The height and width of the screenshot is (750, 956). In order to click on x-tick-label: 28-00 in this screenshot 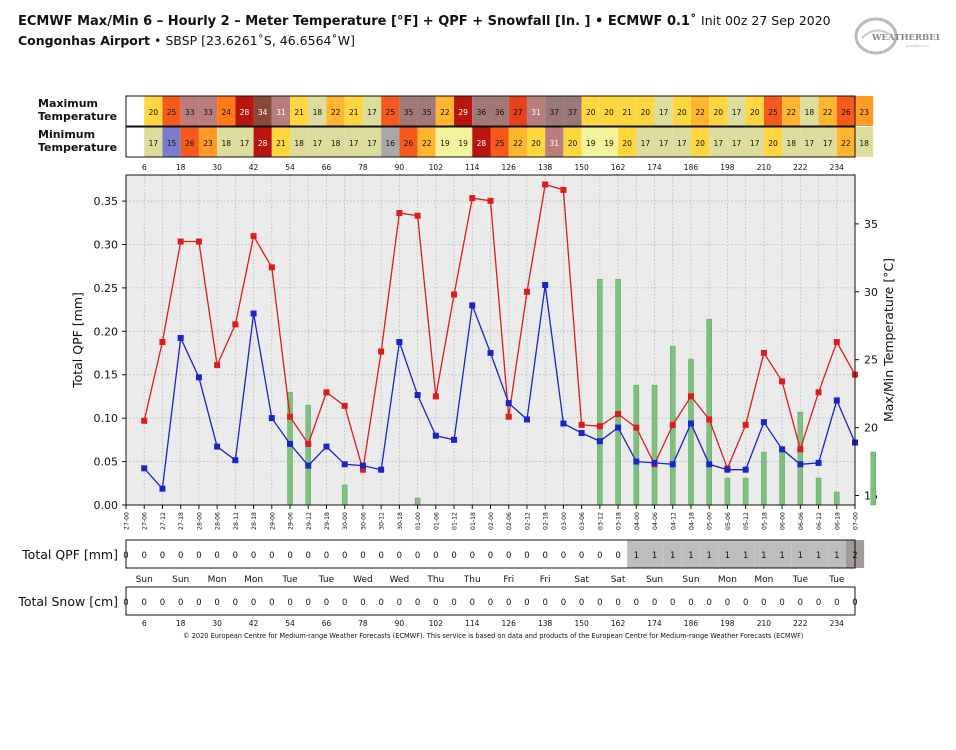, I will do `click(199, 521)`.